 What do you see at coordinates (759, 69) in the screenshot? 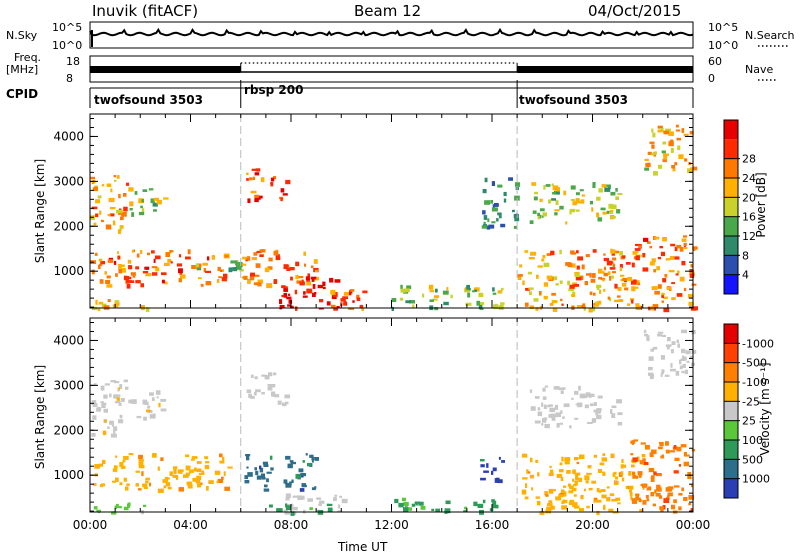
I see `nave-label: Nave` at bounding box center [759, 69].